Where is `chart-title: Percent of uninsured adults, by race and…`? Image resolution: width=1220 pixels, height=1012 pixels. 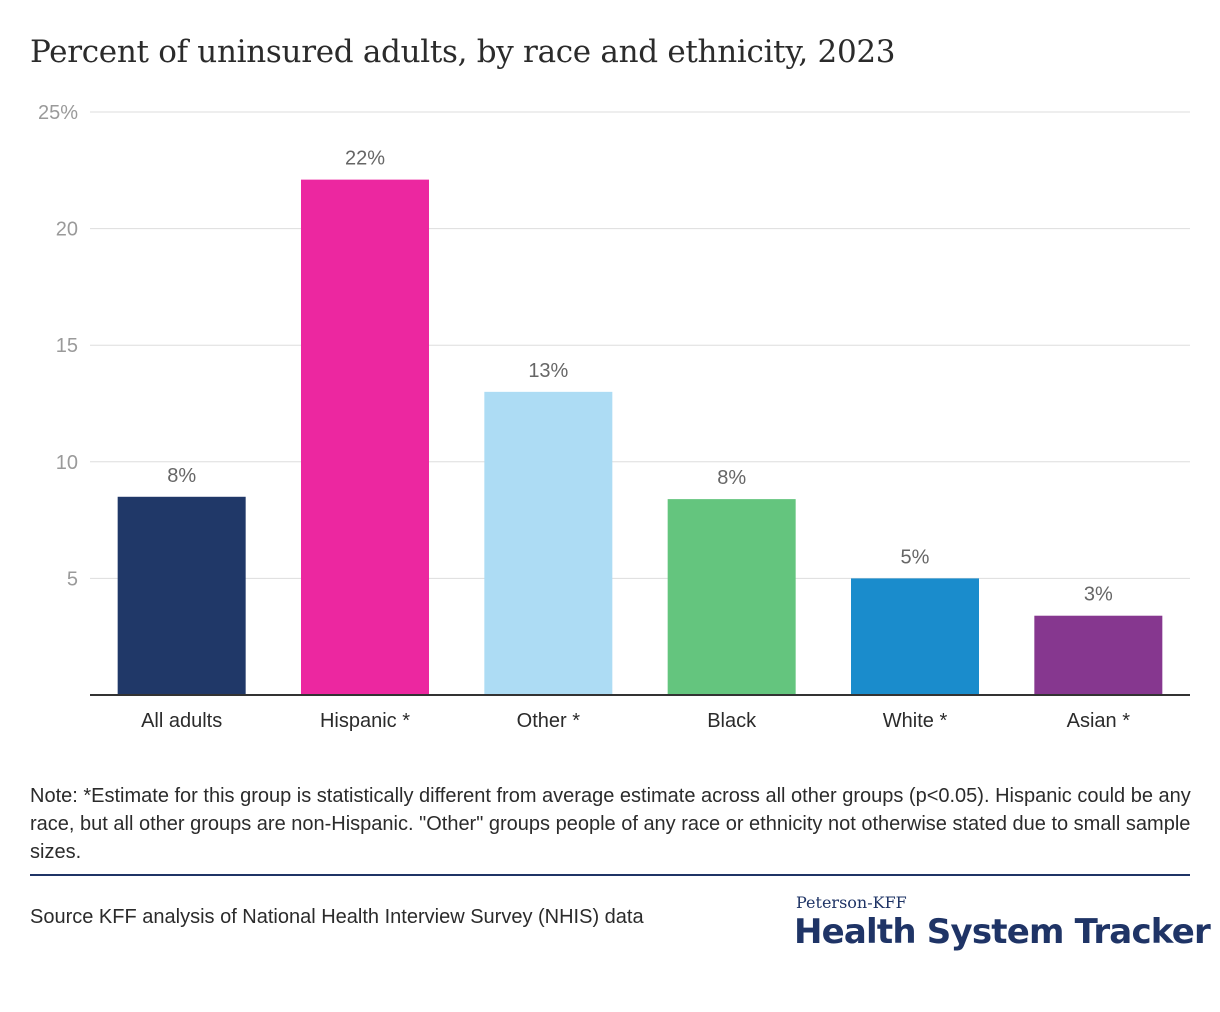
chart-title: Percent of uninsured adults, by race and… is located at coordinates (463, 52).